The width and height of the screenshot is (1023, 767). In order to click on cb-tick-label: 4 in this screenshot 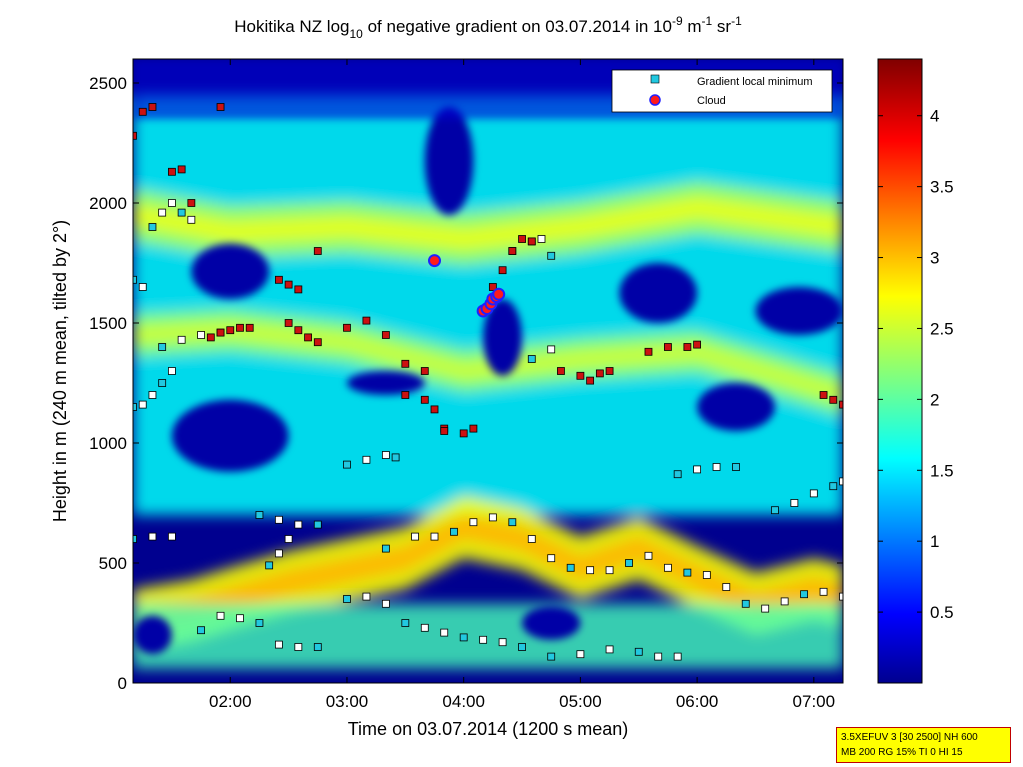, I will do `click(934, 116)`.